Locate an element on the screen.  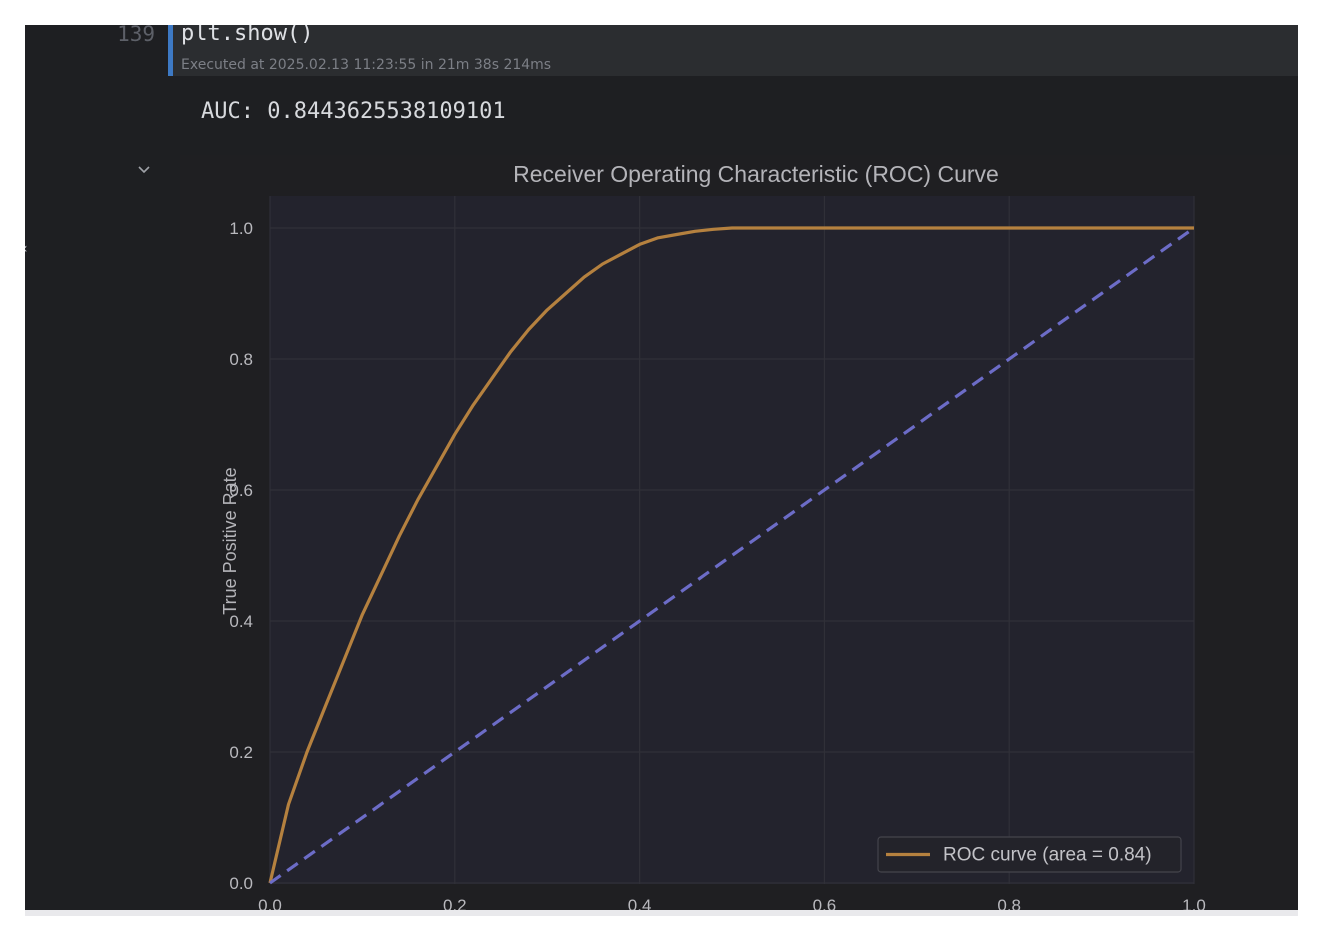
chevron-left-icon: ‹ is located at coordinates (26, 249).